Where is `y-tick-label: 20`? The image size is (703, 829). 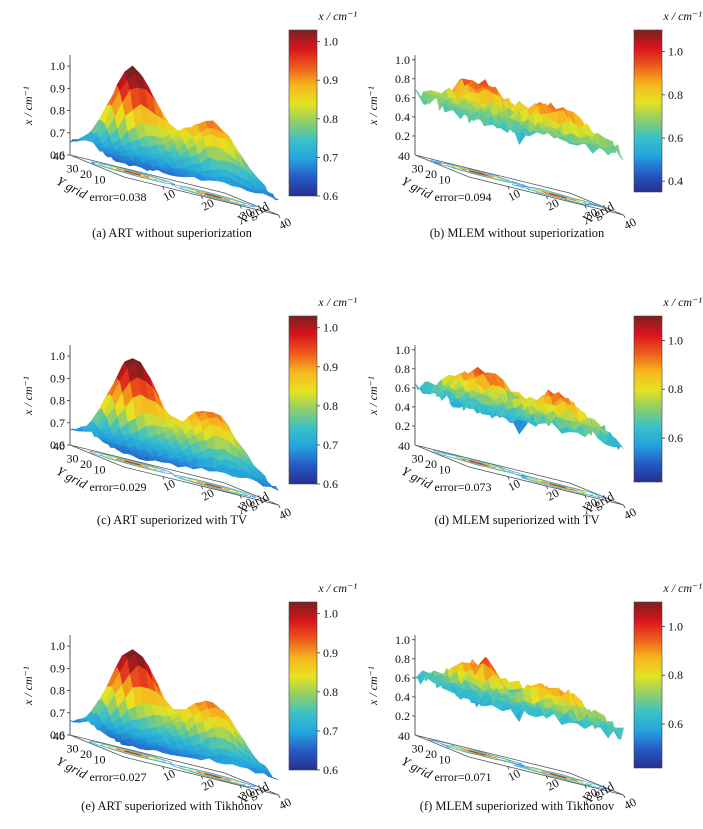 y-tick-label: 20 is located at coordinates (86, 754).